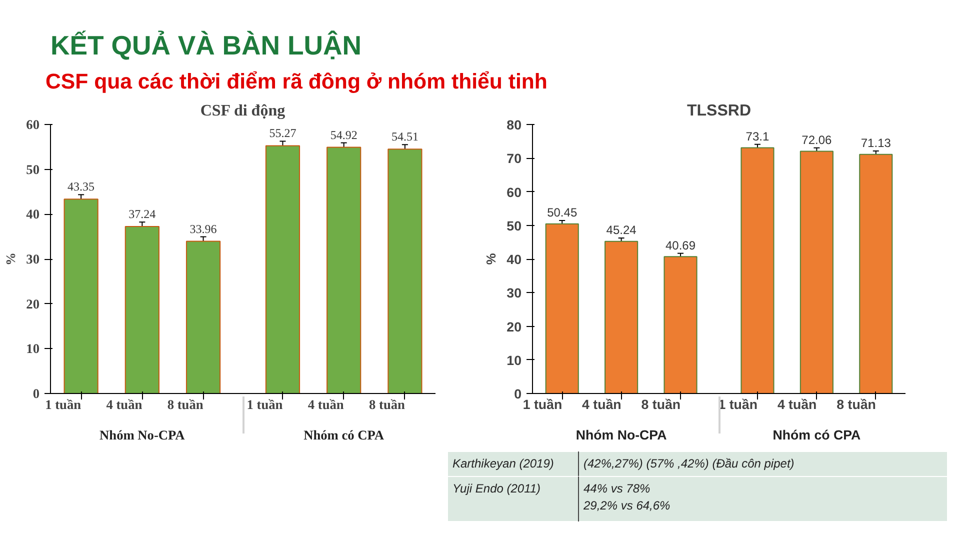  What do you see at coordinates (344, 135) in the screenshot?
I see `data-label: 54.92` at bounding box center [344, 135].